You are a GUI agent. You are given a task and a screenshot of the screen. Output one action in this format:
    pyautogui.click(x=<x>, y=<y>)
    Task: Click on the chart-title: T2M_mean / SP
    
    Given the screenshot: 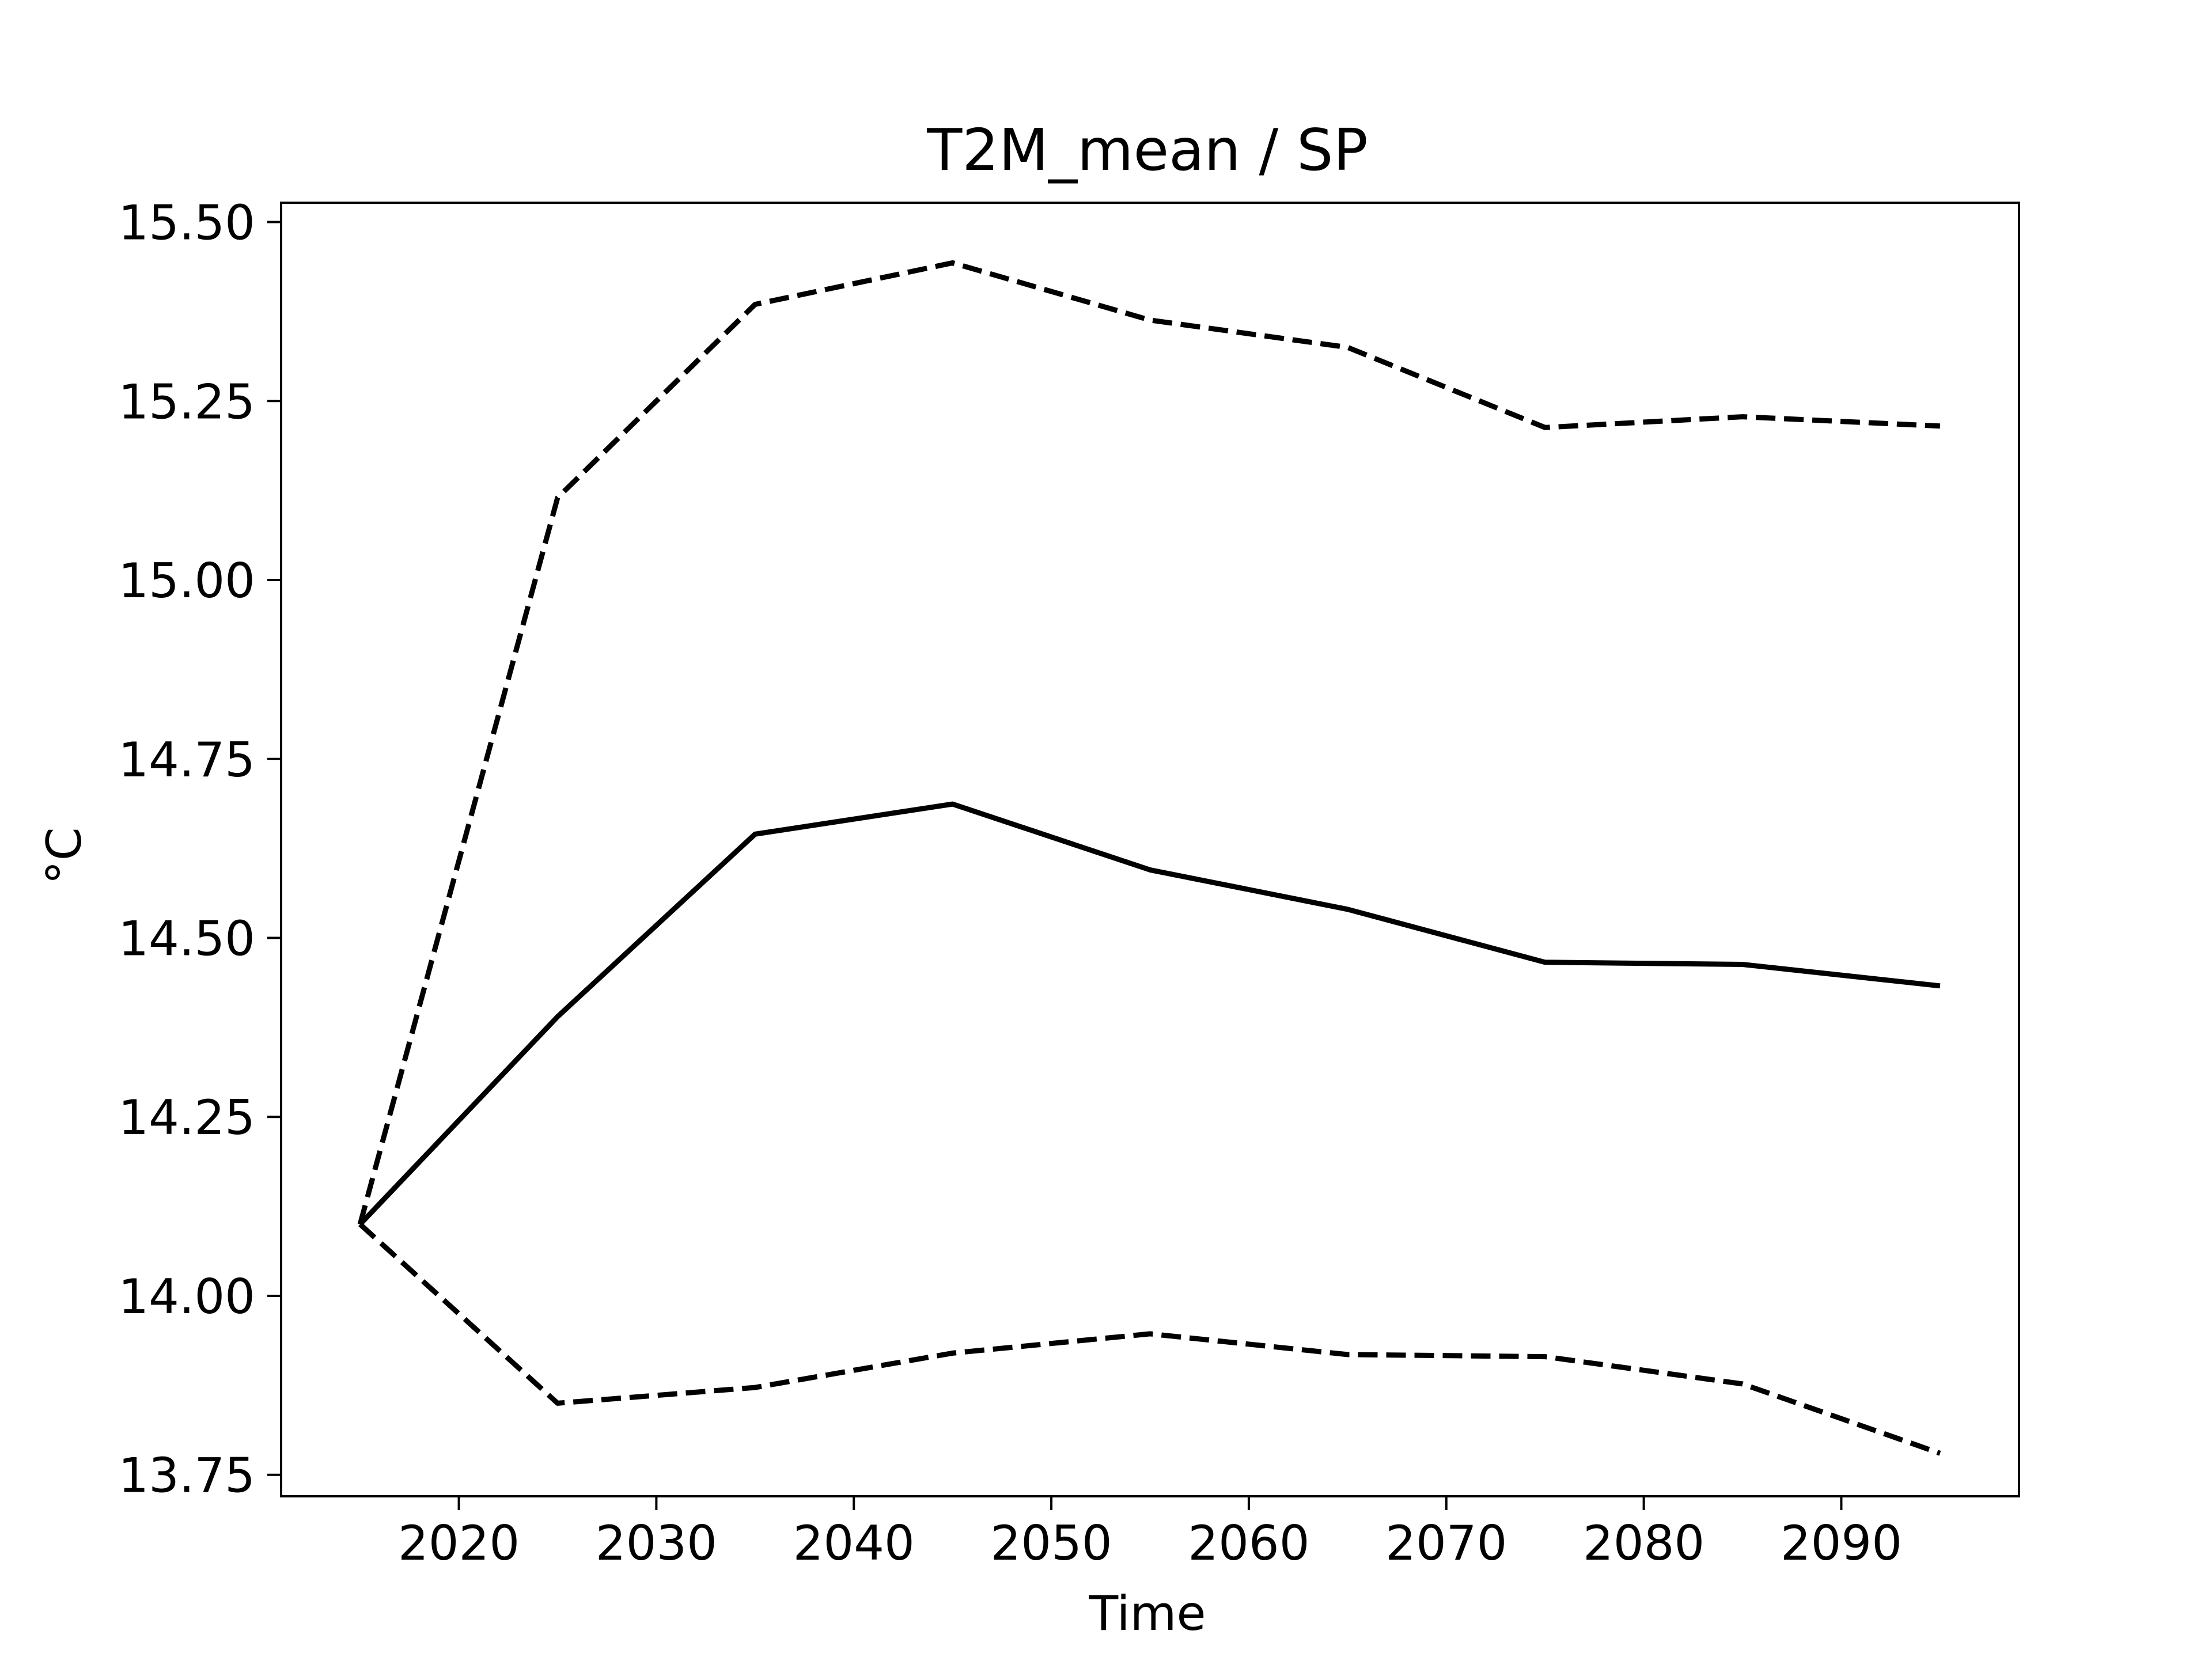 What is the action you would take?
    pyautogui.click(x=1147, y=150)
    